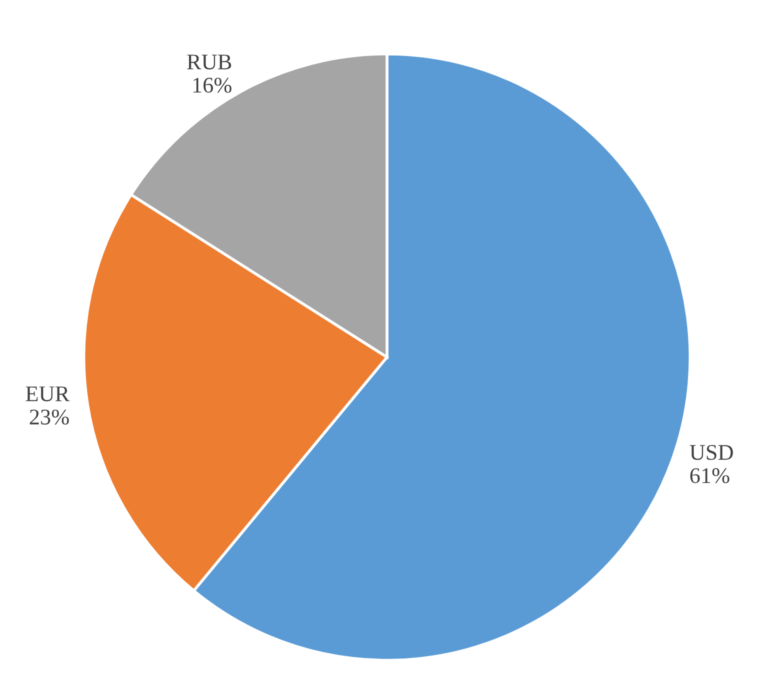  What do you see at coordinates (49, 417) in the screenshot?
I see `data-label: 23%` at bounding box center [49, 417].